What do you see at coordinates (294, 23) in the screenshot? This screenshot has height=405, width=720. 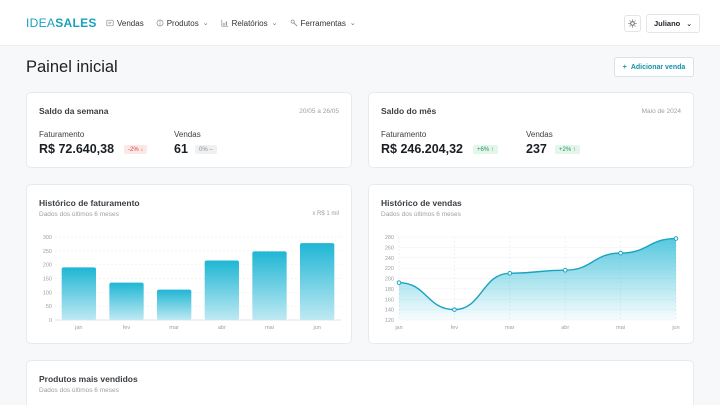 I see `tools-icon` at bounding box center [294, 23].